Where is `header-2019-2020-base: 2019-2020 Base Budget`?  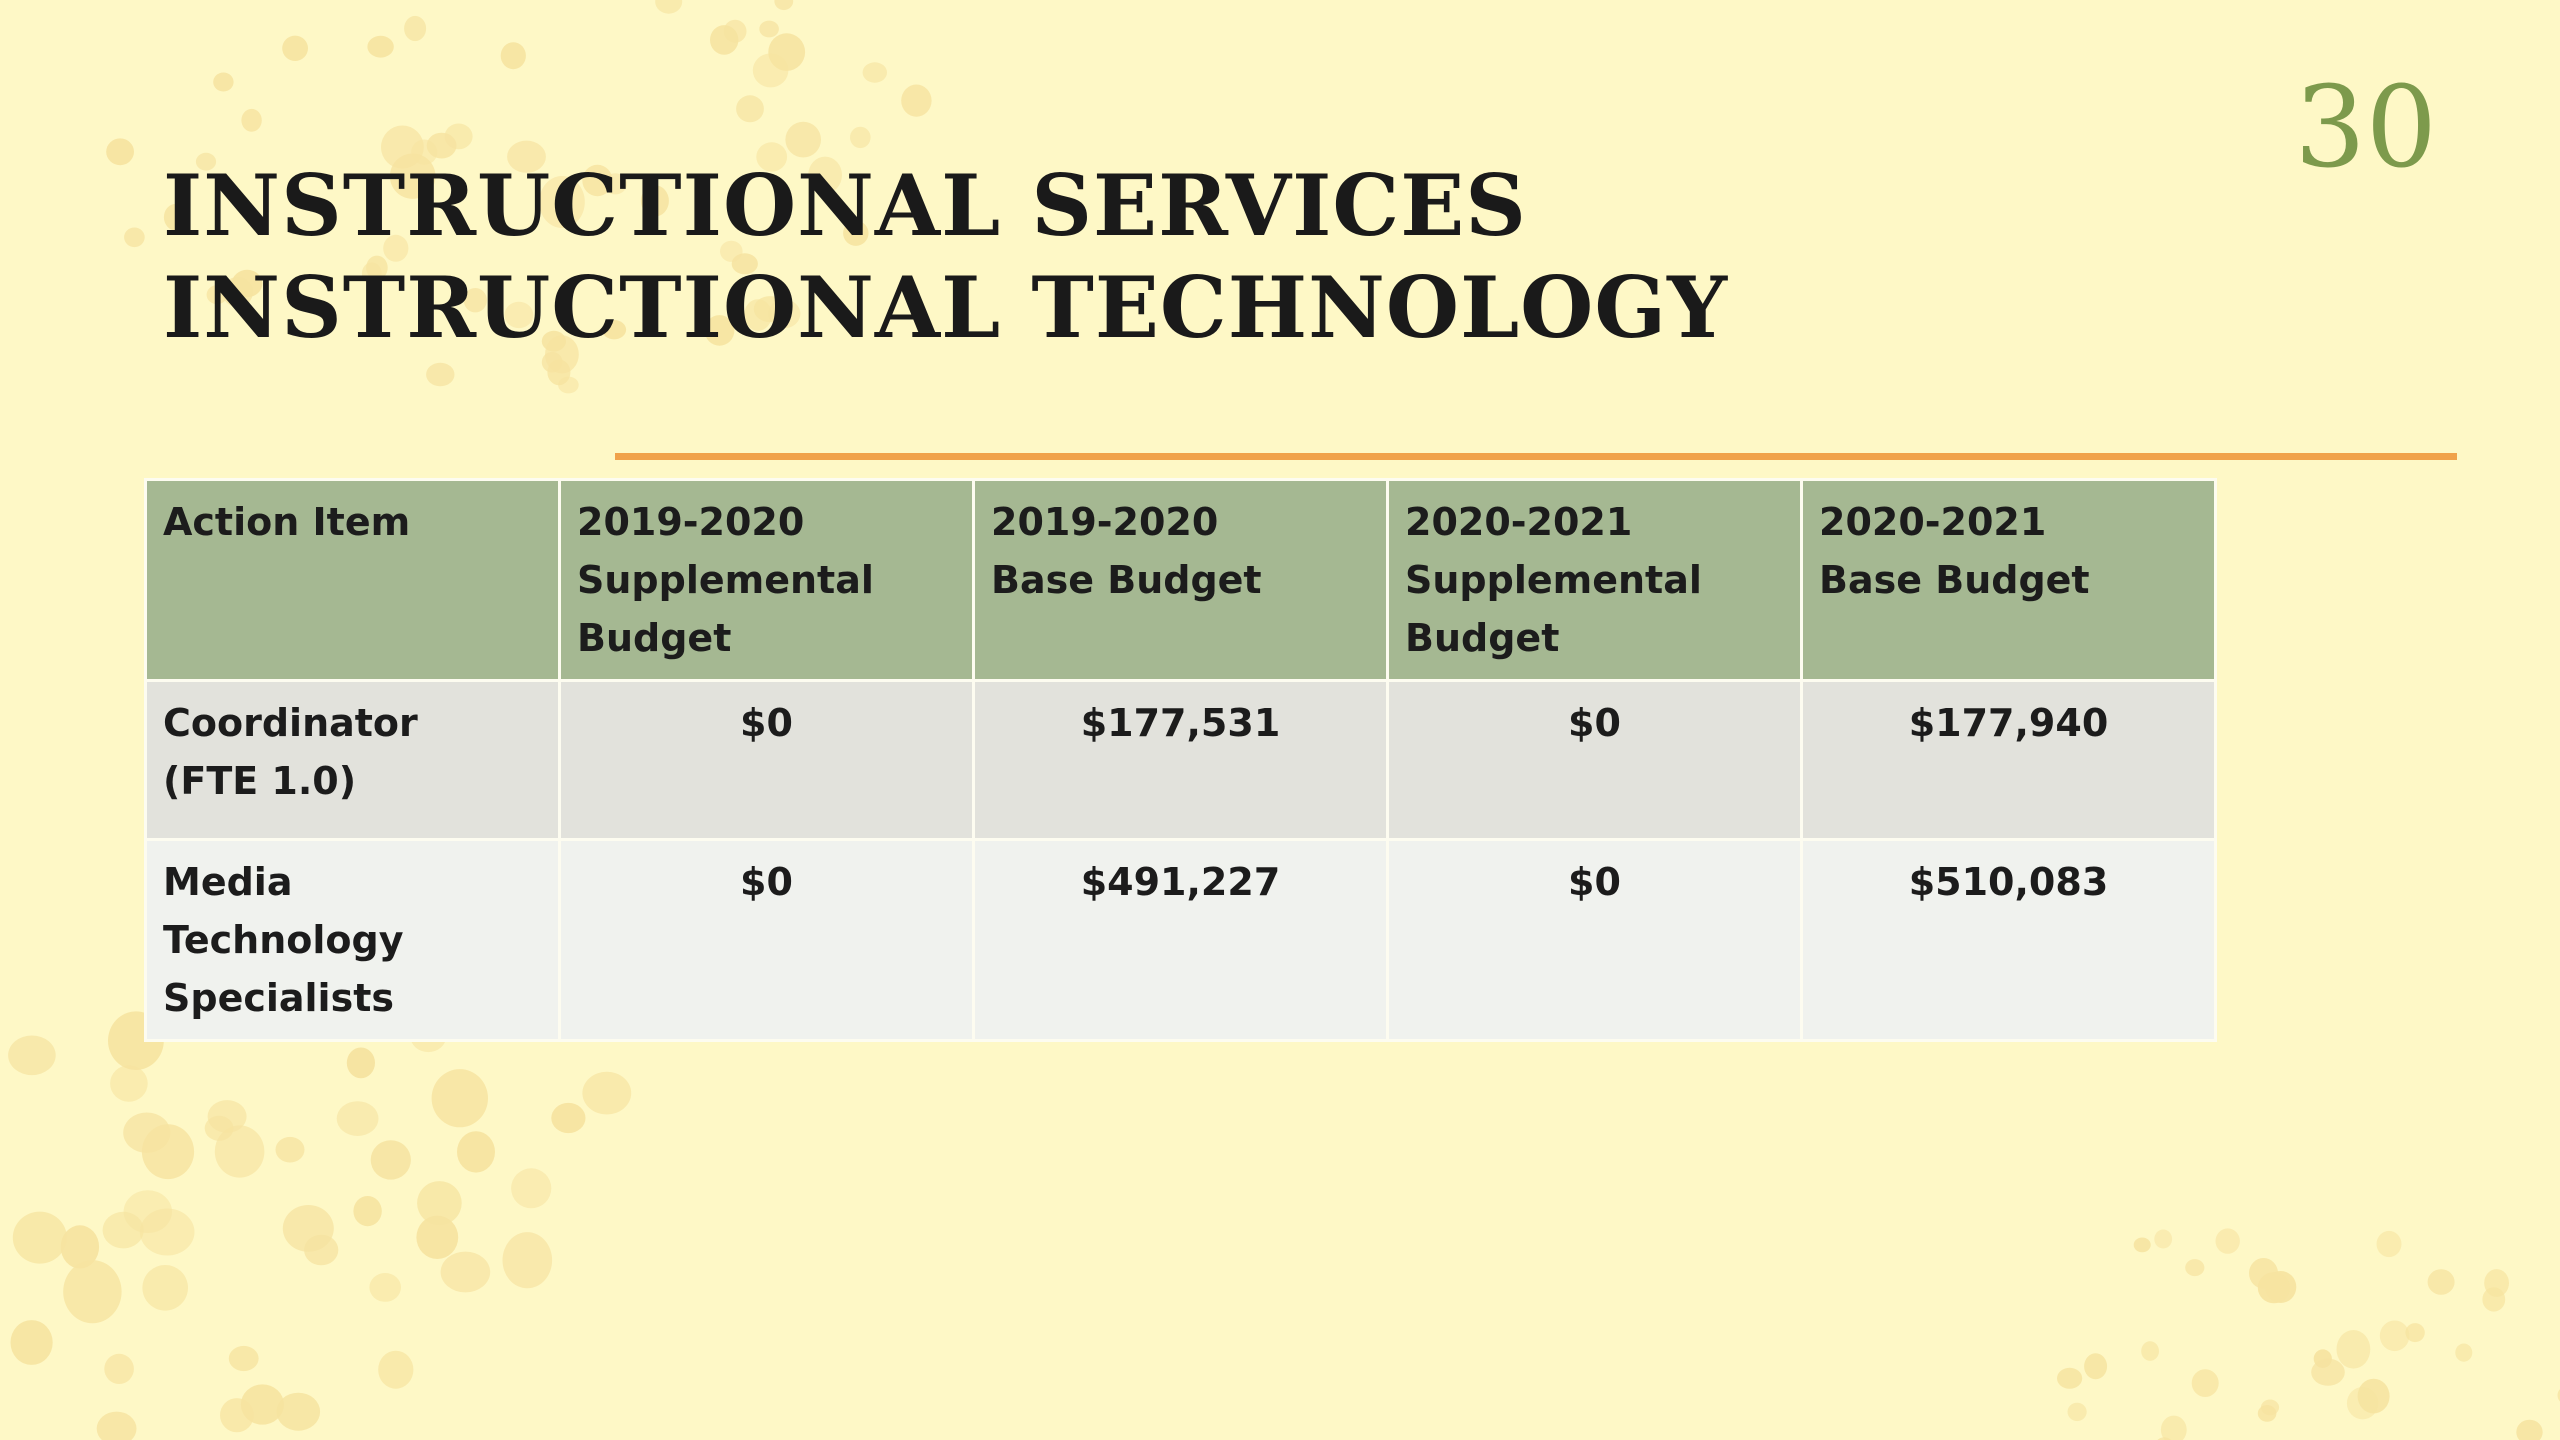
header-2019-2020-base: 2019-2020 Base Budget is located at coordinates (1180, 580).